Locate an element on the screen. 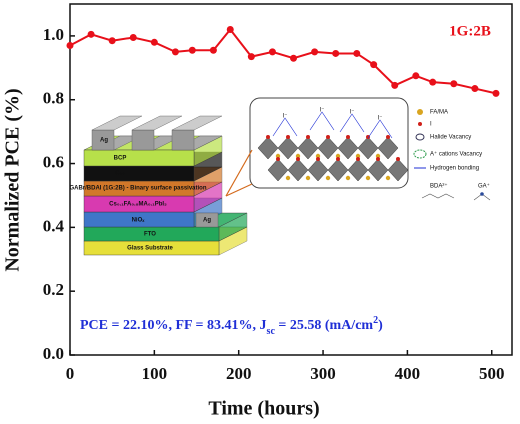  x-tick-label: 400 is located at coordinates (408, 373).